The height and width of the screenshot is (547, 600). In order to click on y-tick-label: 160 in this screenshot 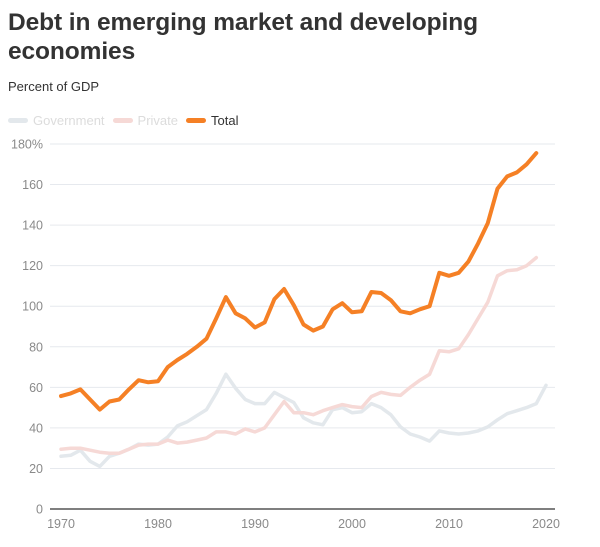, I will do `click(32, 185)`.